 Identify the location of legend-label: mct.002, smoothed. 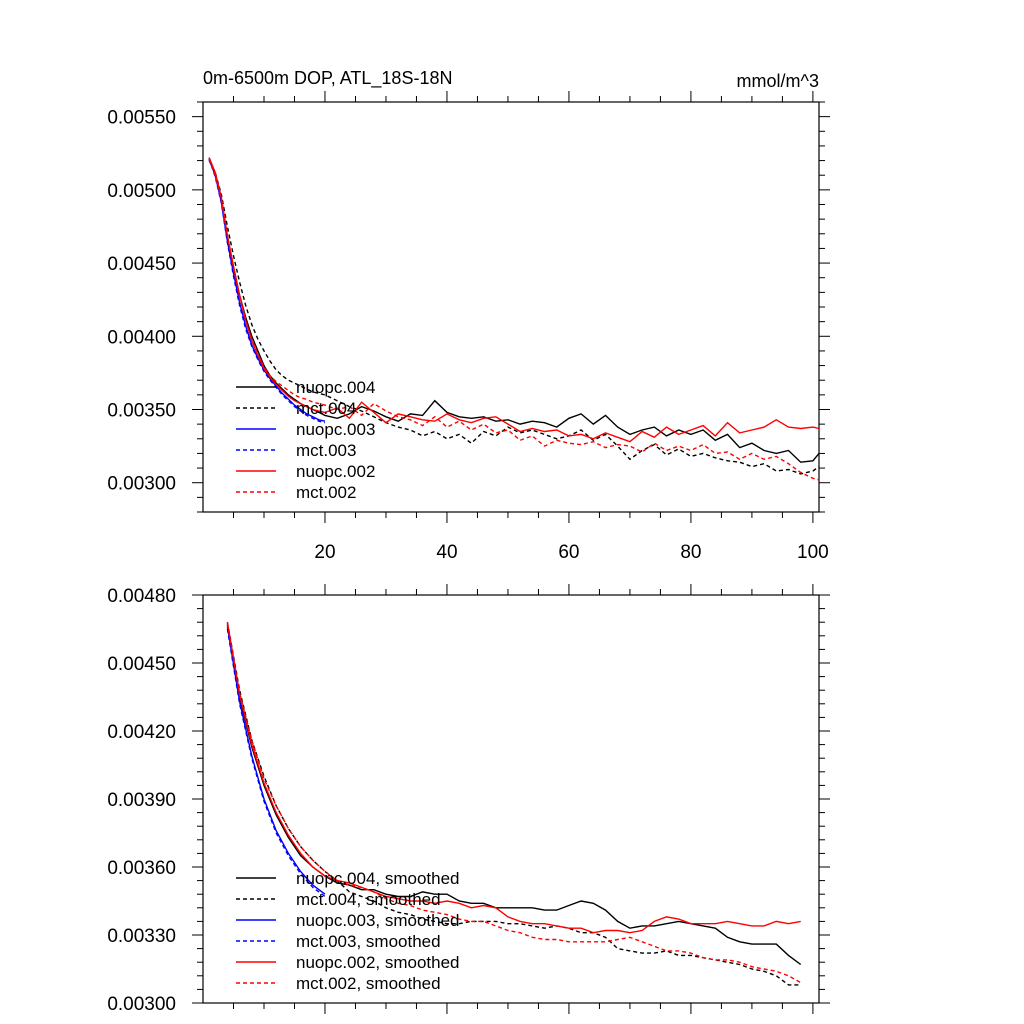
(368, 983).